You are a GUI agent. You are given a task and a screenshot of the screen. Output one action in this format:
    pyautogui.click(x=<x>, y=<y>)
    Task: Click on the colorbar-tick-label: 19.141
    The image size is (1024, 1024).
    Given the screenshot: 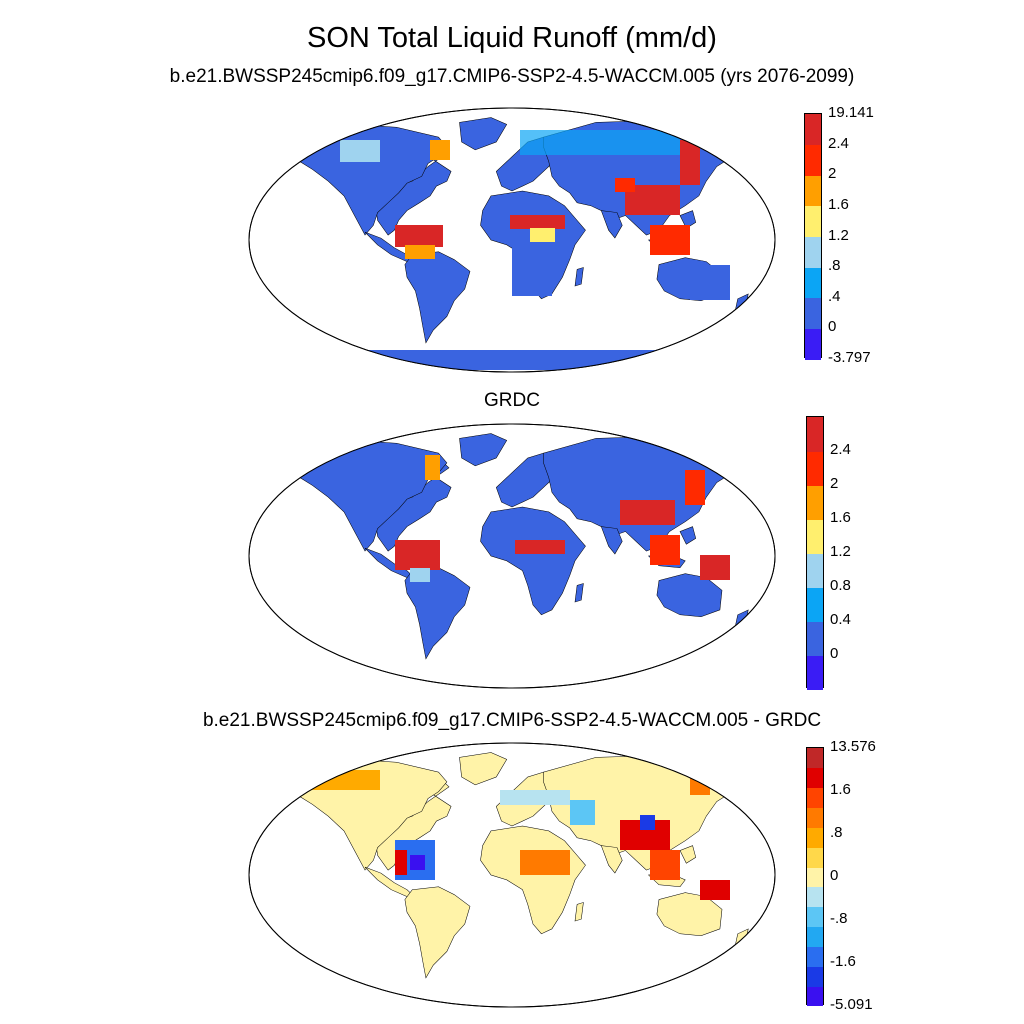 What is the action you would take?
    pyautogui.click(x=851, y=112)
    